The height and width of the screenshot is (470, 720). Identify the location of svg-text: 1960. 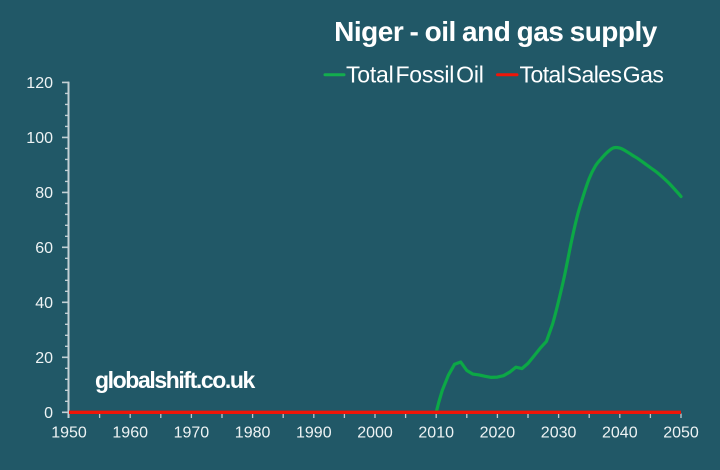
(130, 433).